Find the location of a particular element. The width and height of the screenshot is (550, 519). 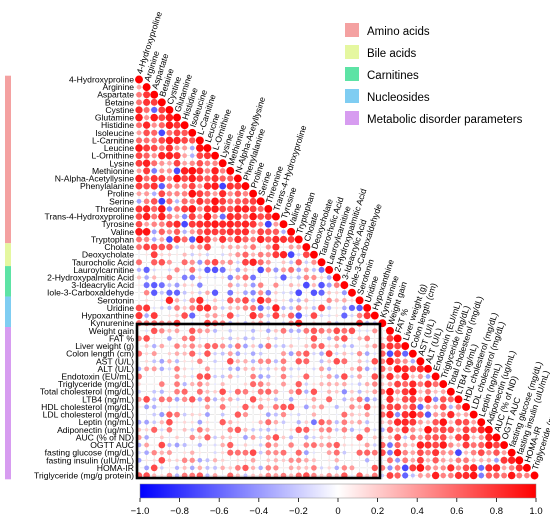

highlight-box is located at coordinates (258, 401).